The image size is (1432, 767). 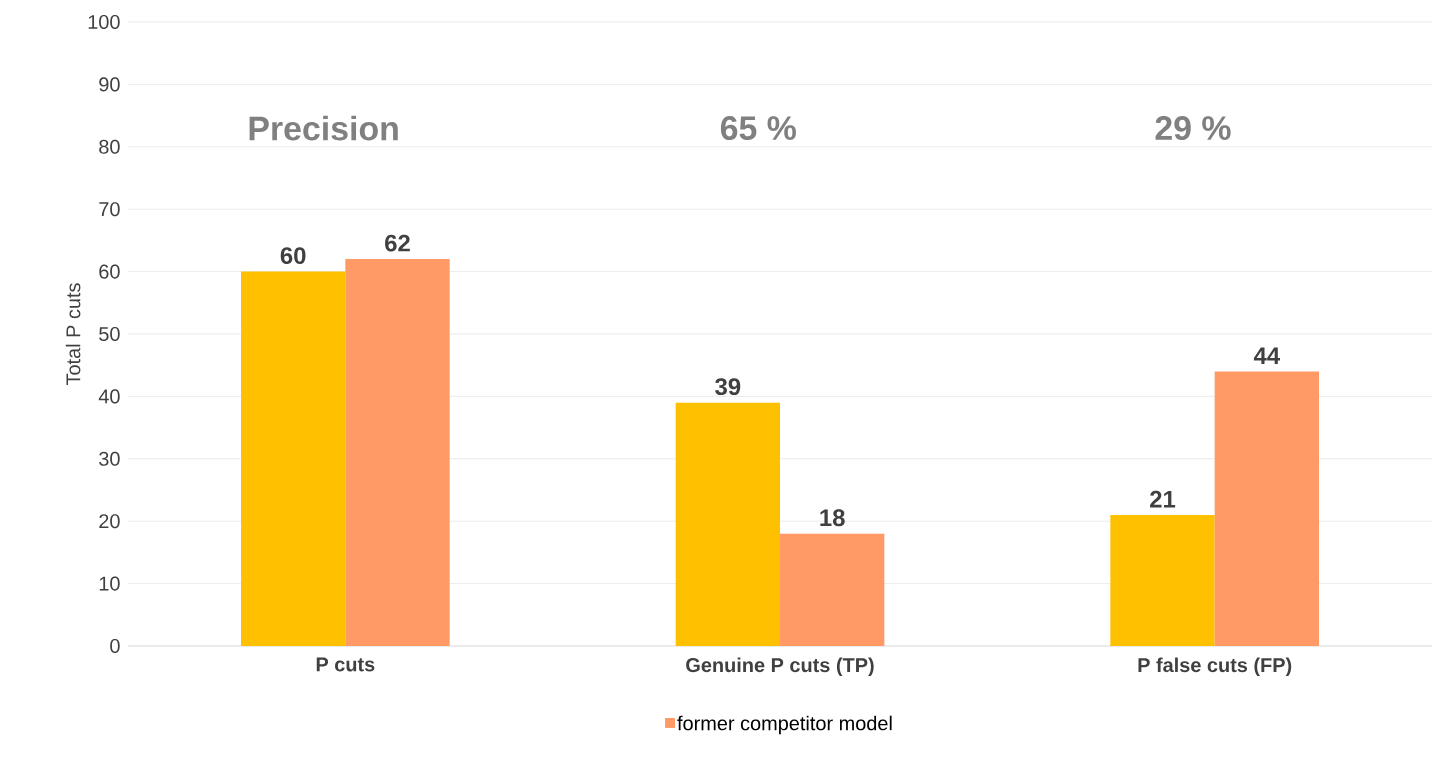 What do you see at coordinates (728, 387) in the screenshot?
I see `data-label: 39` at bounding box center [728, 387].